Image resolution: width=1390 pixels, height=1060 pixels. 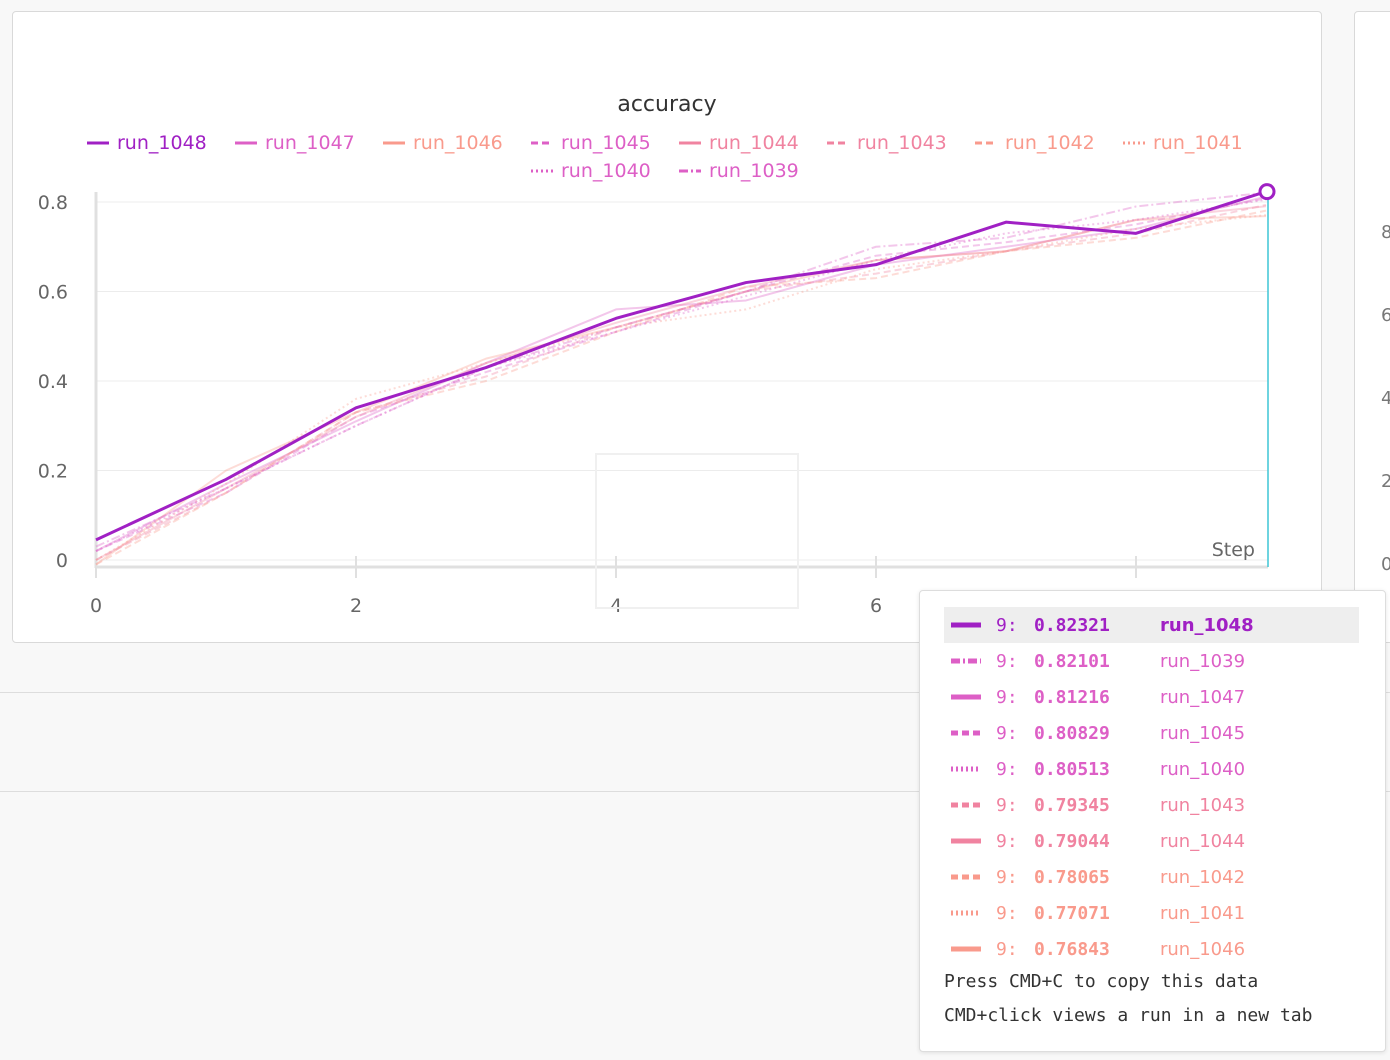 What do you see at coordinates (1207, 625) in the screenshot?
I see `tooltip-run-name: run_1048` at bounding box center [1207, 625].